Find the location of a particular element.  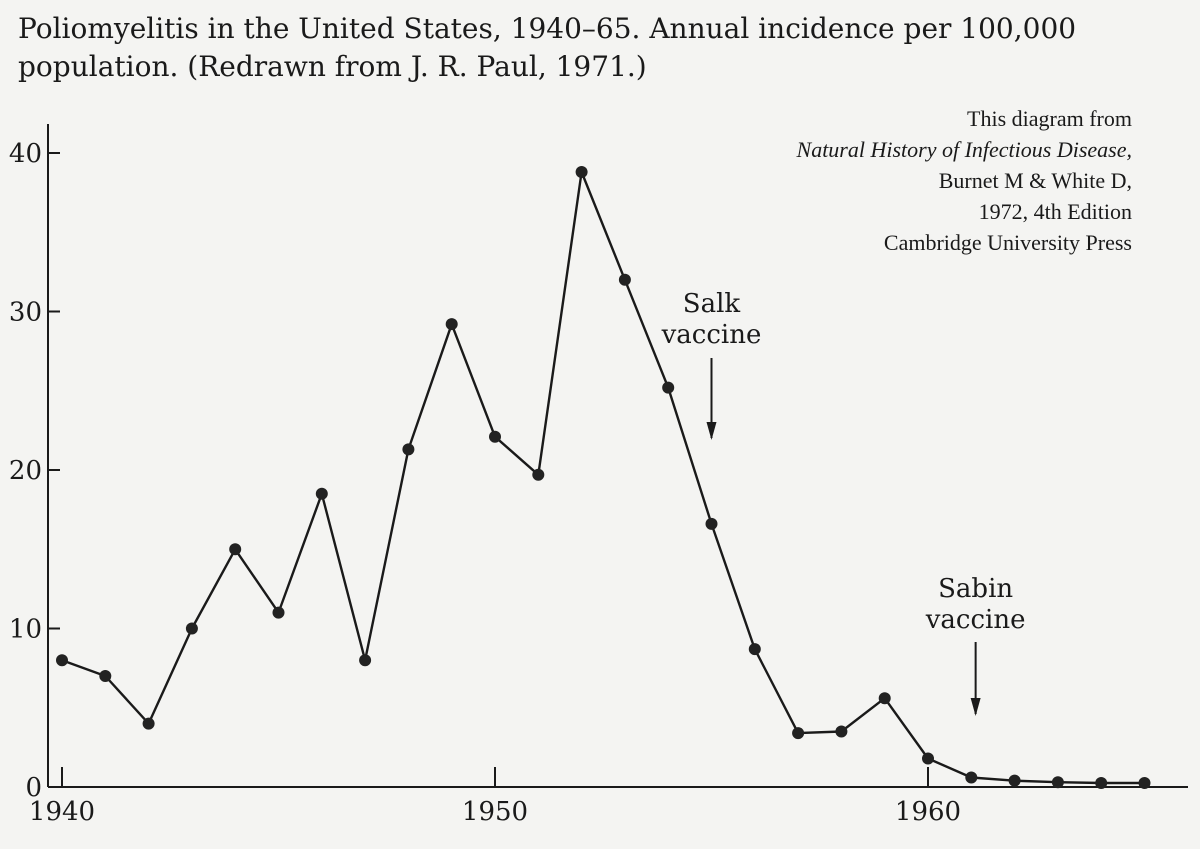

y-tick-label: 20 is located at coordinates (25, 471).